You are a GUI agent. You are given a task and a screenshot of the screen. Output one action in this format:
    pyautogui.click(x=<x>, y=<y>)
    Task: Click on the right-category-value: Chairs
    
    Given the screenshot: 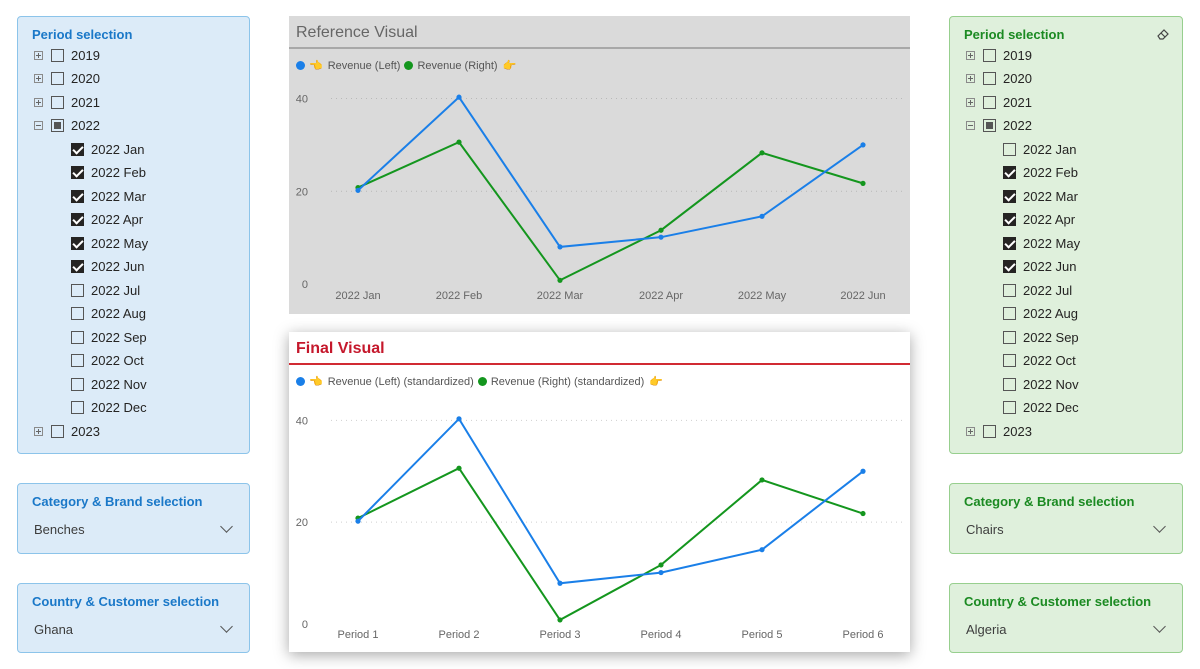 What is the action you would take?
    pyautogui.click(x=985, y=529)
    